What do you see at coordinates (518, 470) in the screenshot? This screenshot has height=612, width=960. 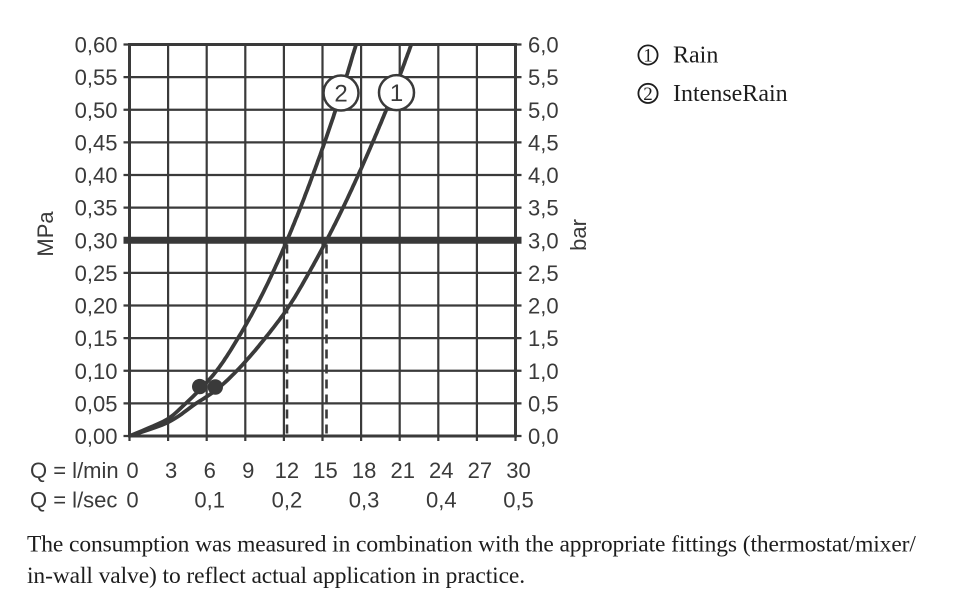 I see `svg-text: 30` at bounding box center [518, 470].